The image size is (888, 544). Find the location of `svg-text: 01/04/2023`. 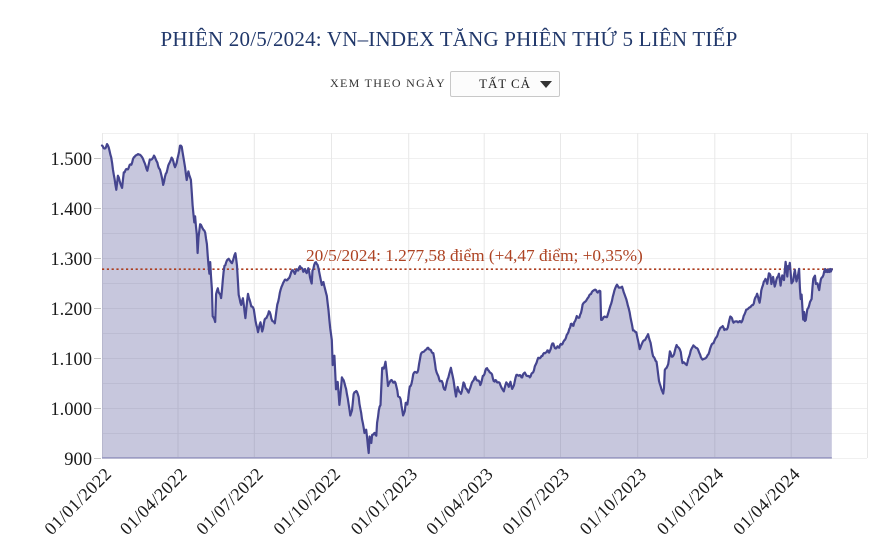

svg-text: 01/04/2023 is located at coordinates (459, 501).